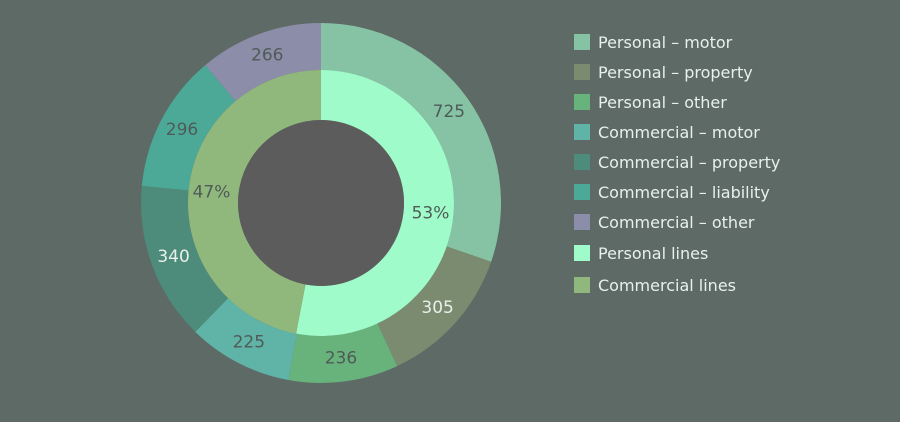 The image size is (900, 422). What do you see at coordinates (665, 42) in the screenshot?
I see `legend-label: Personal – motor` at bounding box center [665, 42].